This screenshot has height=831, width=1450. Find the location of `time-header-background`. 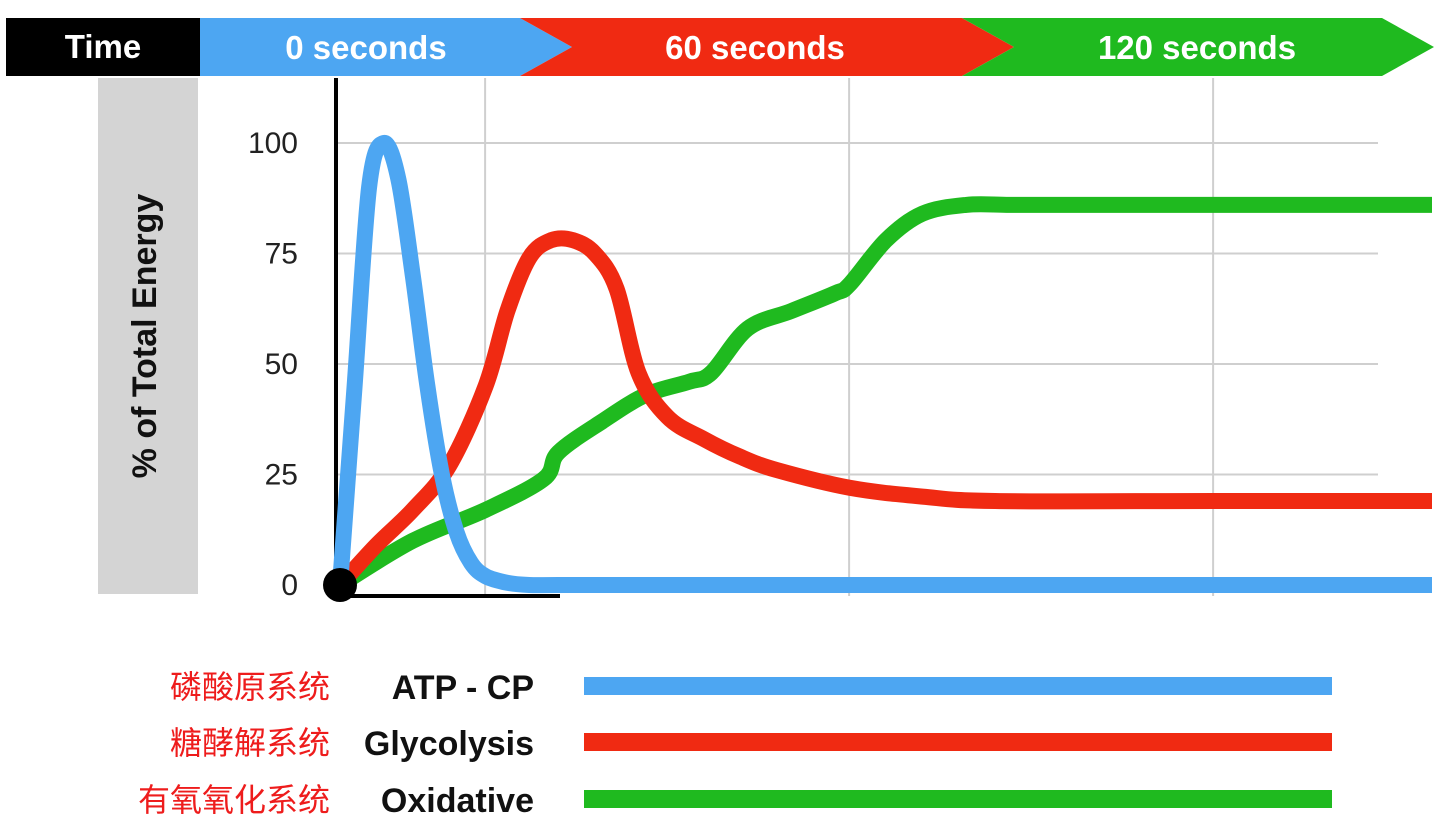

time-header-background is located at coordinates (103, 47).